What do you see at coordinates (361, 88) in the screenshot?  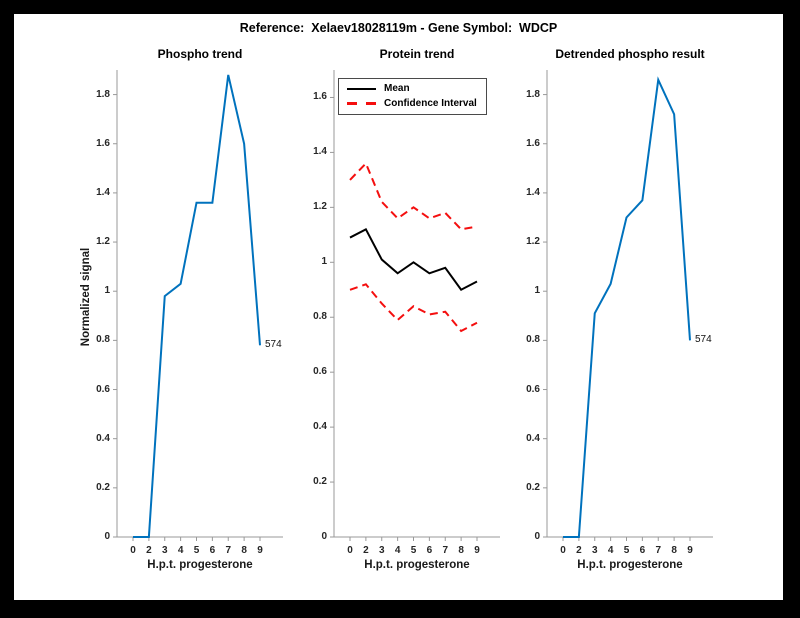 I see `mean-line-sample-icon` at bounding box center [361, 88].